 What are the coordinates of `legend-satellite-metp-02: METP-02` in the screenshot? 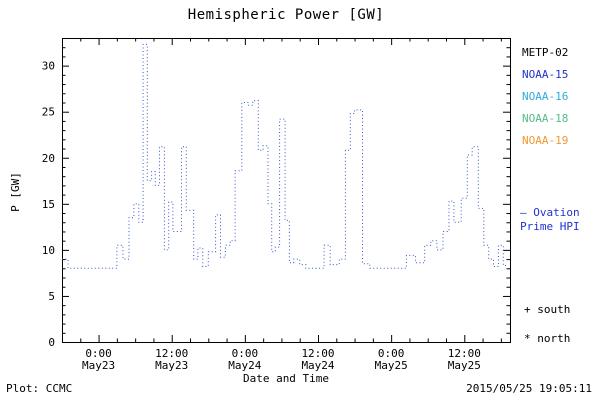 It's located at (545, 52).